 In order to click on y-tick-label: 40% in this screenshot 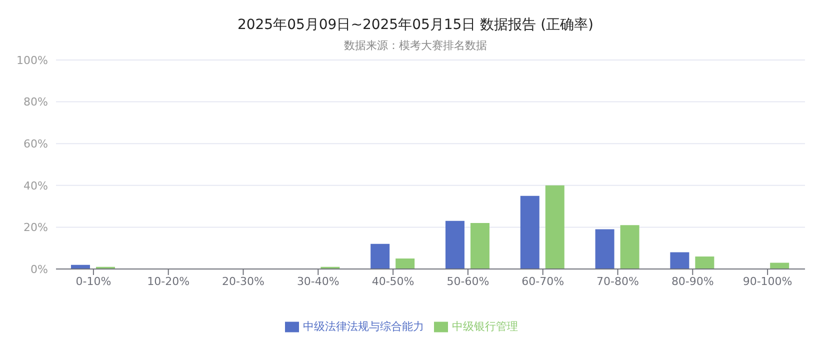, I will do `click(36, 185)`.